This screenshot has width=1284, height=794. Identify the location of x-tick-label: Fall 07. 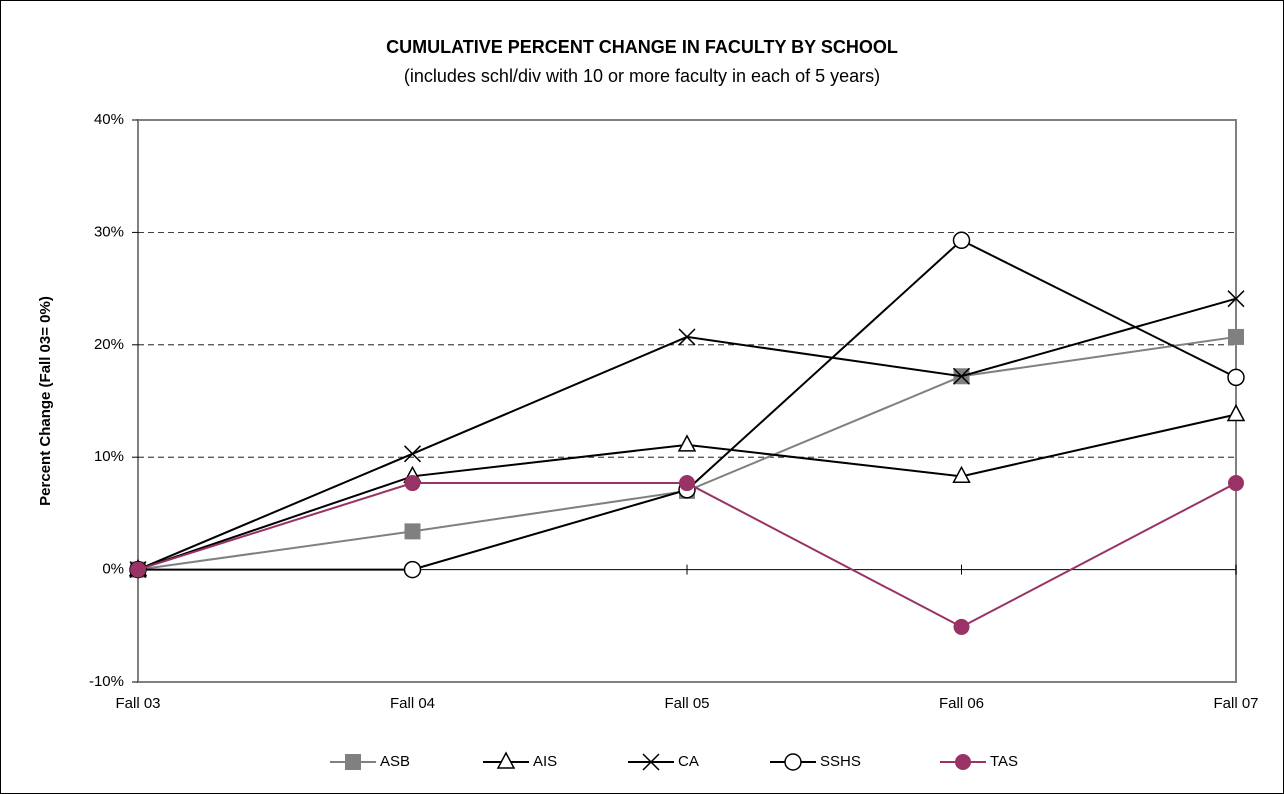
(1235, 703).